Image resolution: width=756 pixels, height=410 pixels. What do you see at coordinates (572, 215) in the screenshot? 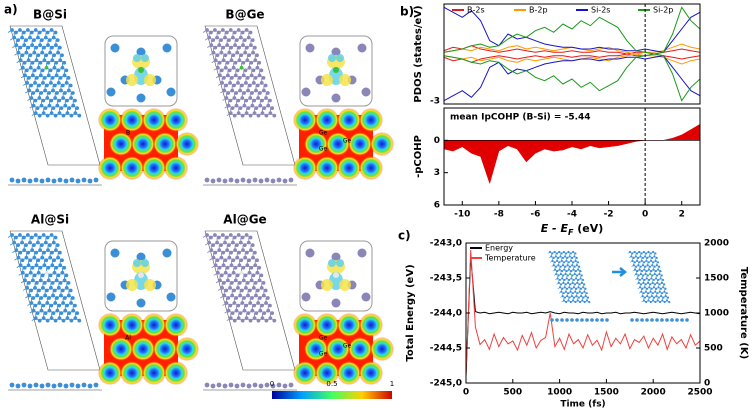
I see `x-tick-label: -4` at bounding box center [572, 215].